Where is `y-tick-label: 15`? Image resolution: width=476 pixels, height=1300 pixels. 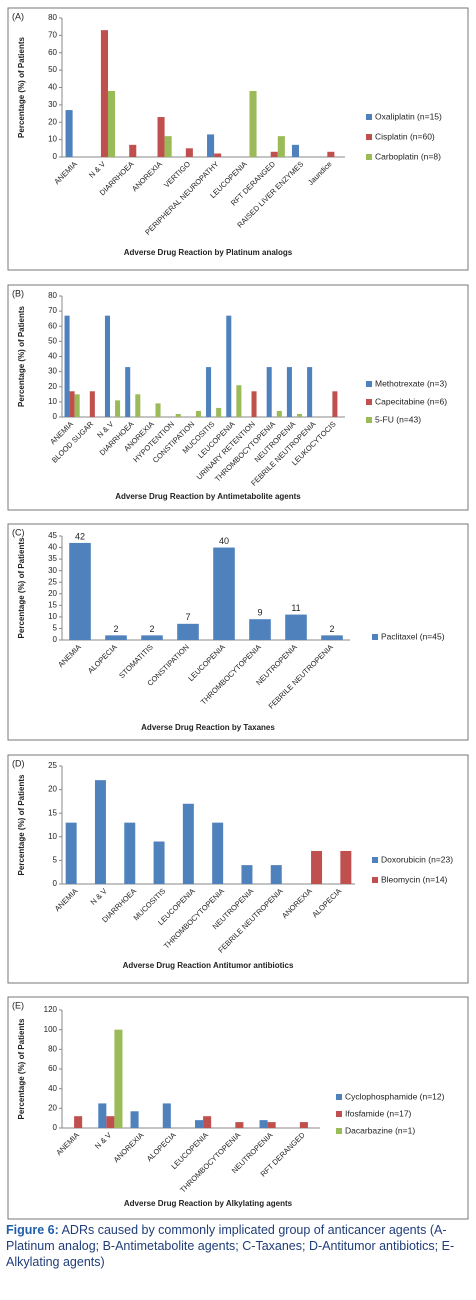
y-tick-label: 15 is located at coordinates (52, 812).